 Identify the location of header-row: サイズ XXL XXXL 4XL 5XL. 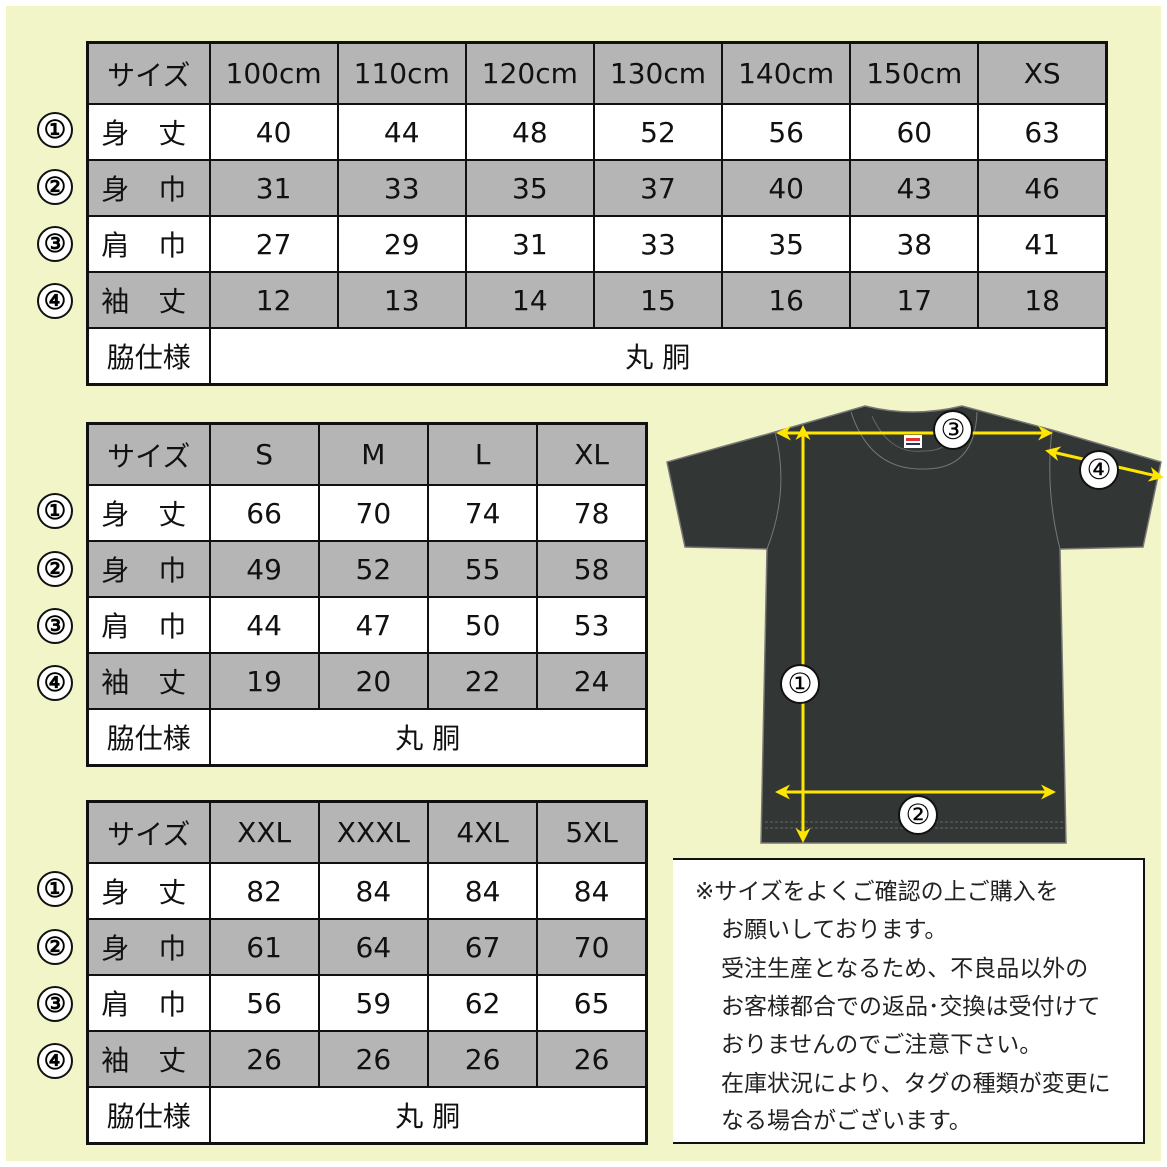
(367, 832).